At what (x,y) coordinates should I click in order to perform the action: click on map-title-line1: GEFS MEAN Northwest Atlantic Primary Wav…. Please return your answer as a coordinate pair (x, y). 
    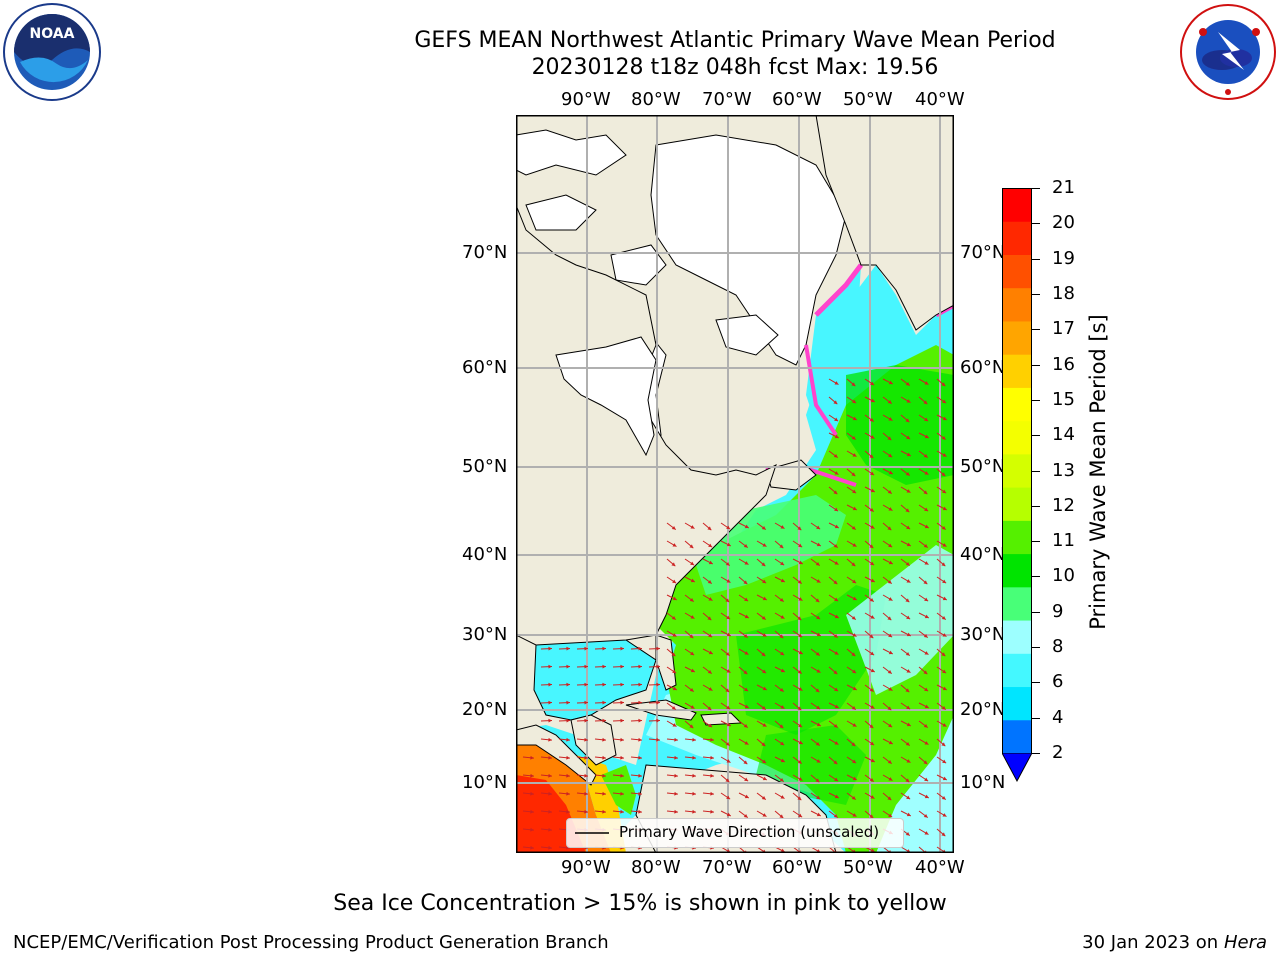
    Looking at the image, I should click on (735, 40).